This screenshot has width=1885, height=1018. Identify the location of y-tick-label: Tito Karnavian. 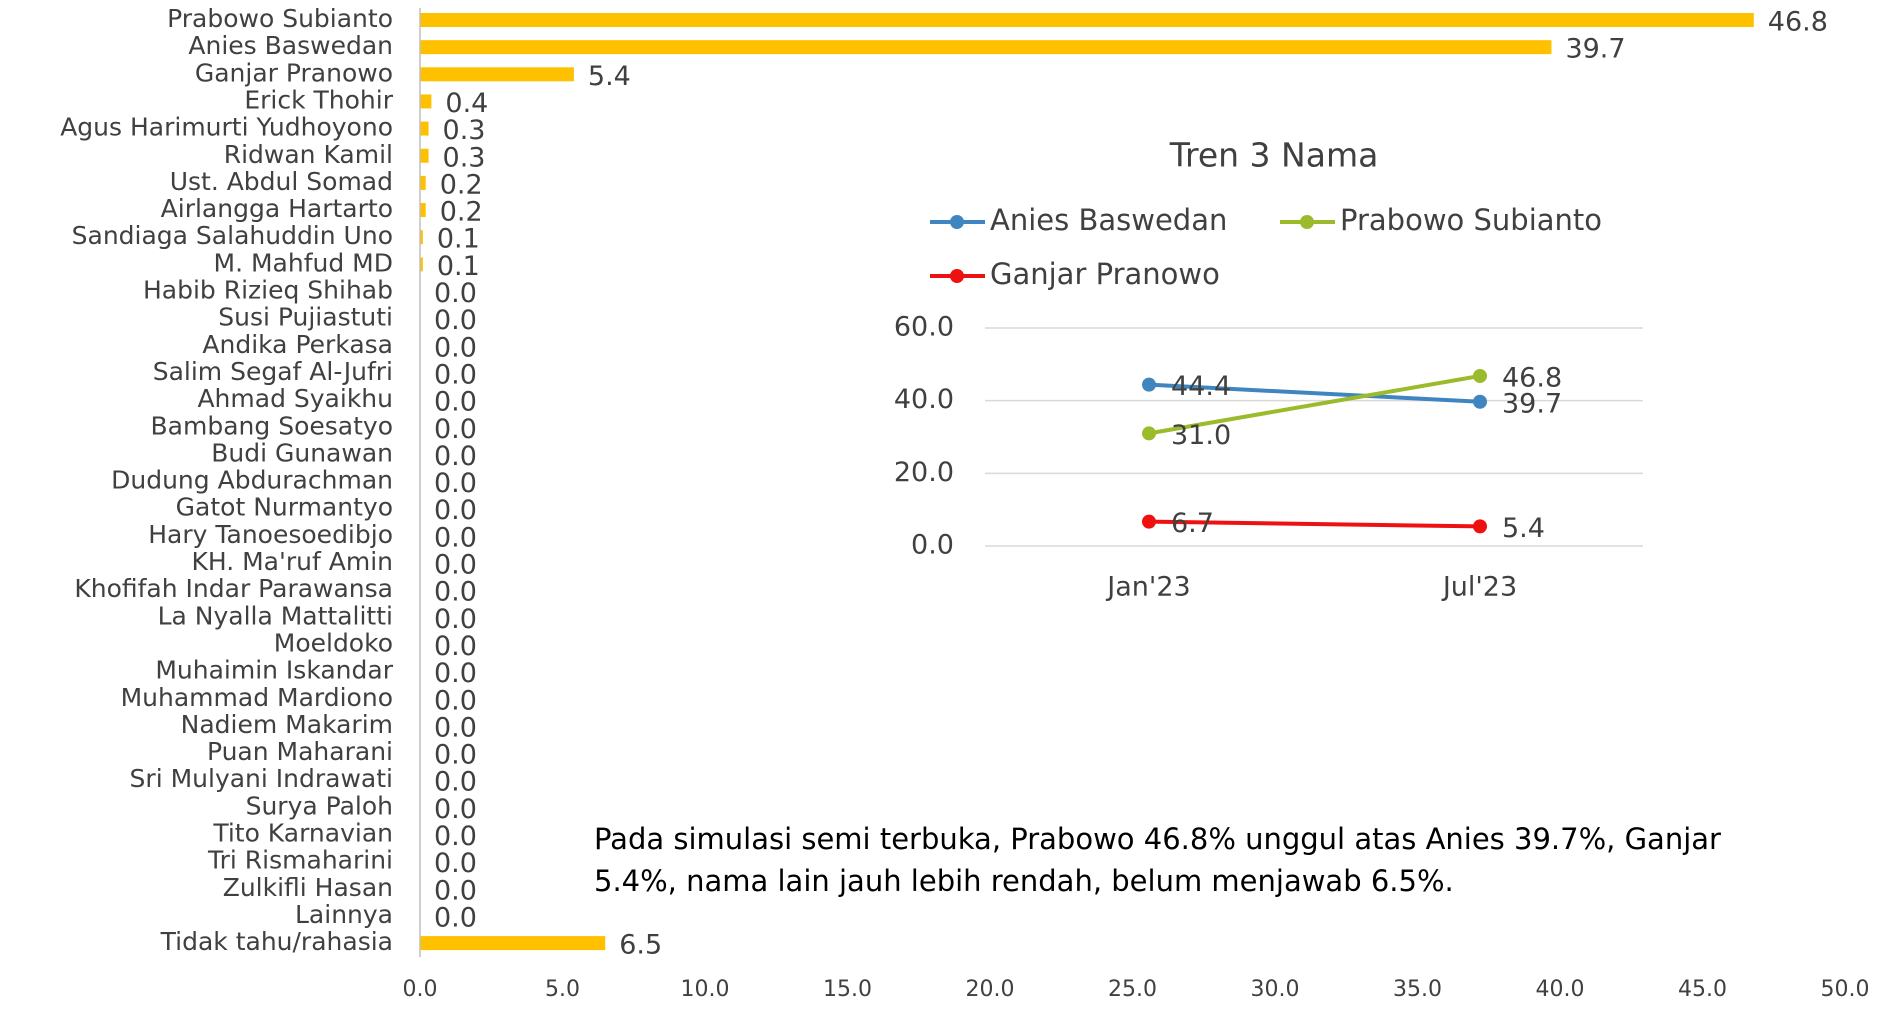
(302, 833).